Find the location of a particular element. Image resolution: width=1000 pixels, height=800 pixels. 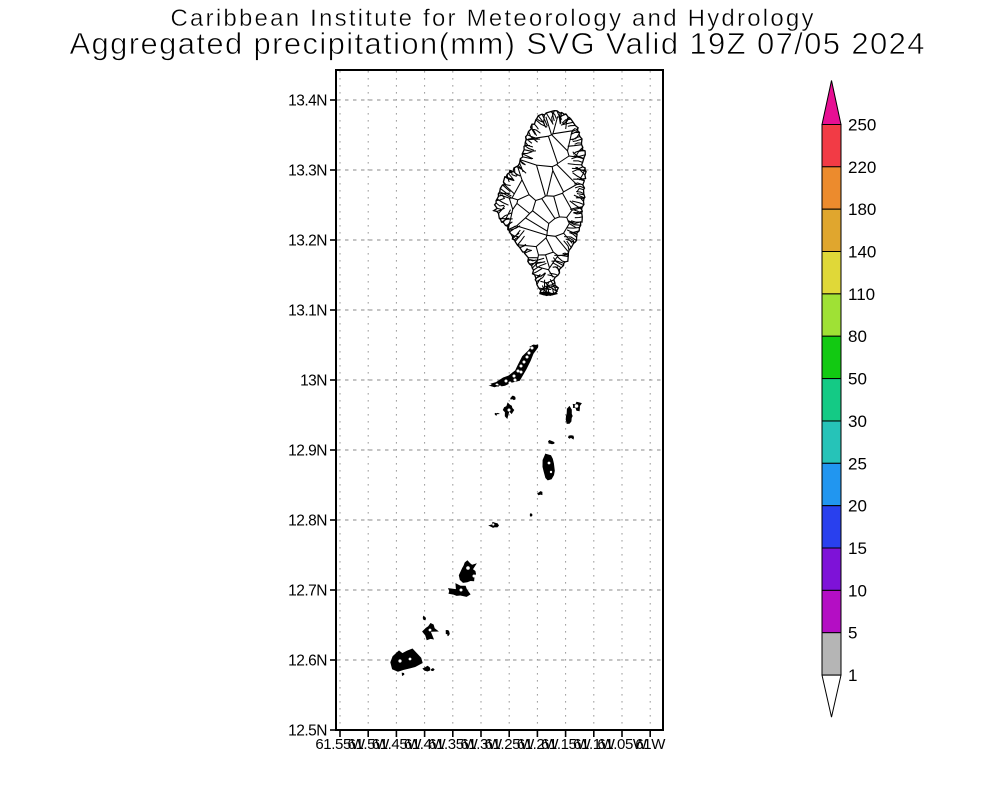

svg-text: 1 is located at coordinates (852, 675).